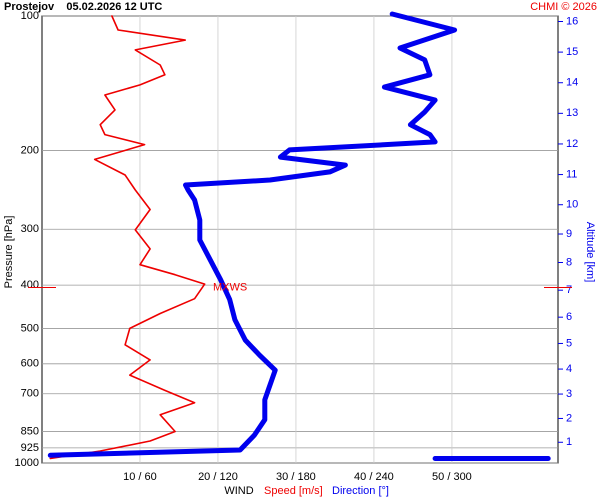  Describe the element at coordinates (590, 252) in the screenshot. I see `y2-axis-label: Altitude [km]` at that location.